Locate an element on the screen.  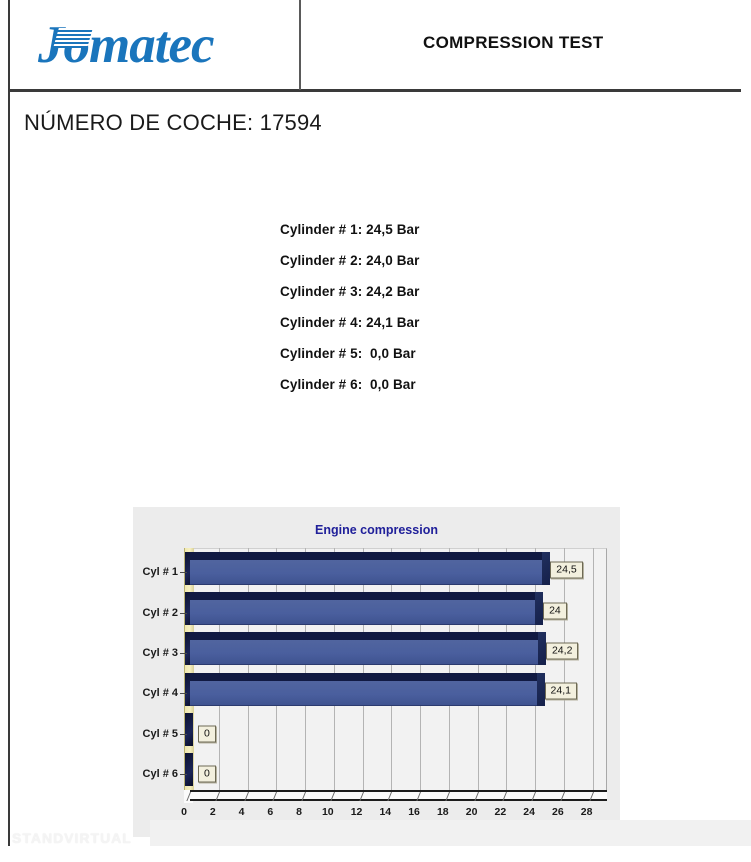
car-number-label: NÚMERO DE COCHE: 17594 is located at coordinates (173, 122).